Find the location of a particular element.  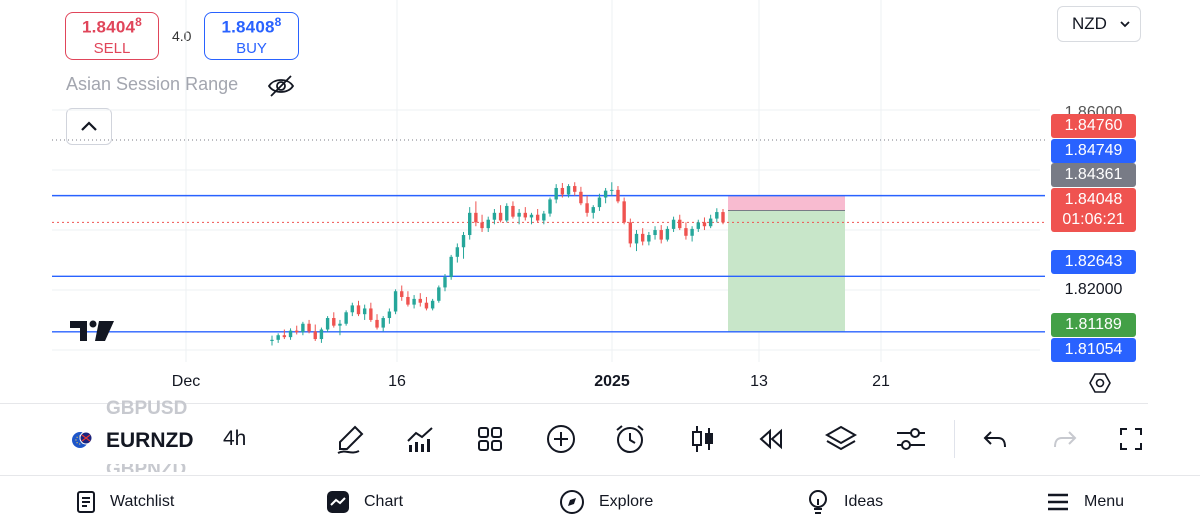

take-profit-zone is located at coordinates (786, 271).